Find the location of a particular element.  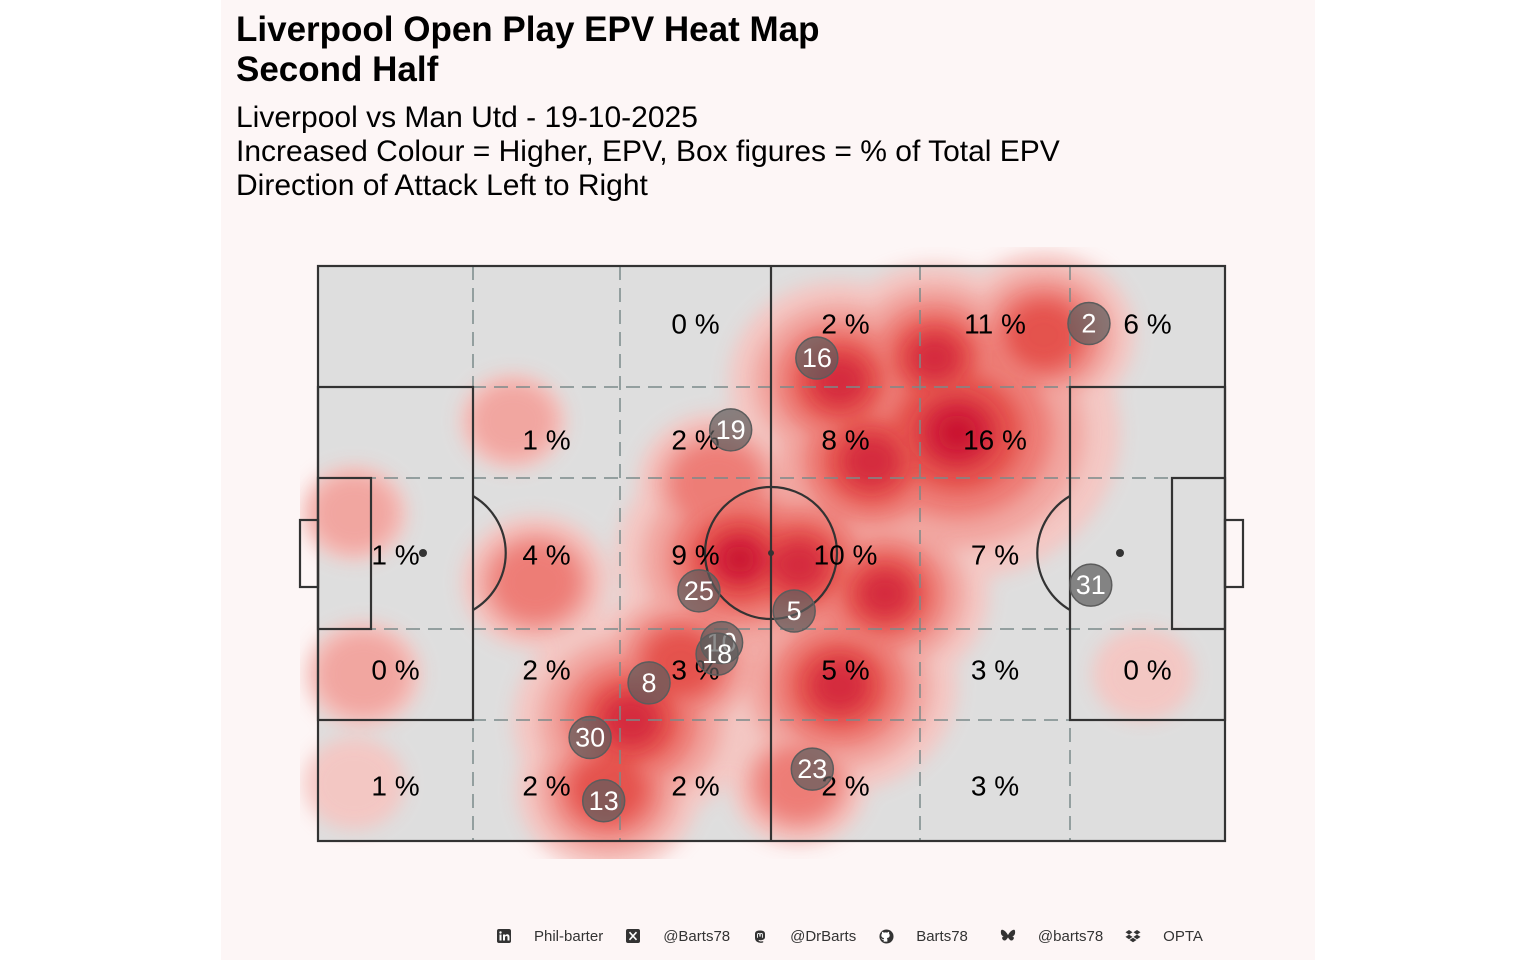

zone-label-r1-c6: 6 % is located at coordinates (1147, 324).